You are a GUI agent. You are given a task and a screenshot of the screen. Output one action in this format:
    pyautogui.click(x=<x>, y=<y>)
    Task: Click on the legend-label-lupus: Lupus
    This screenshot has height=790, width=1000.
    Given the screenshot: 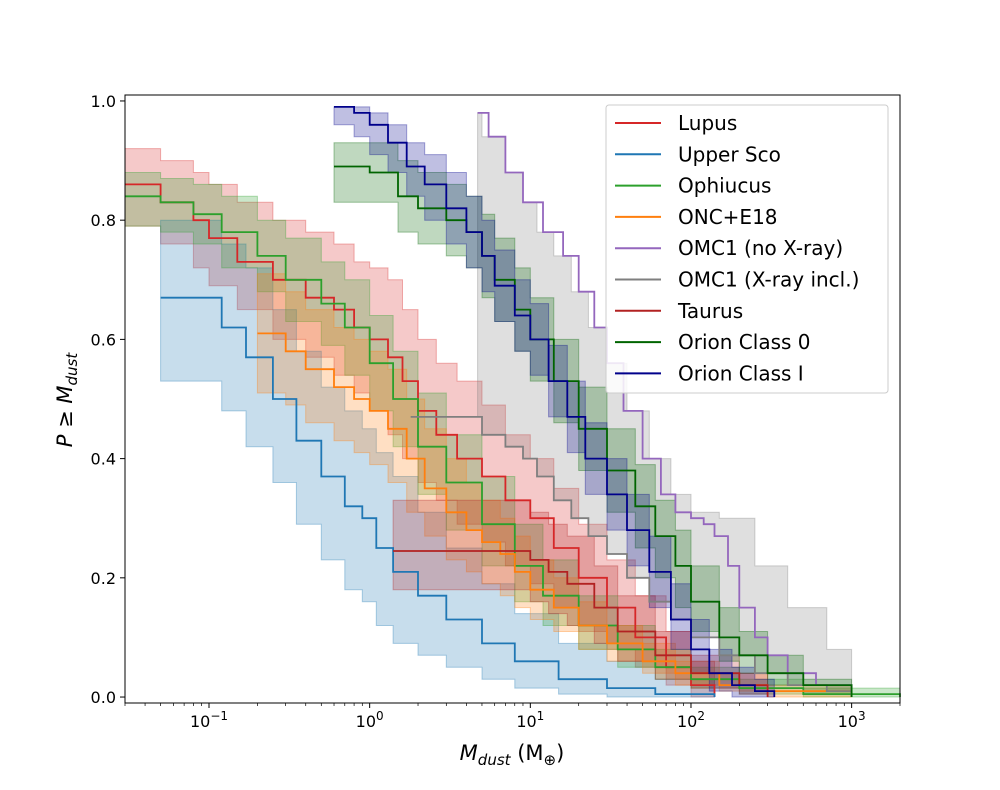 What is the action you would take?
    pyautogui.click(x=707, y=123)
    